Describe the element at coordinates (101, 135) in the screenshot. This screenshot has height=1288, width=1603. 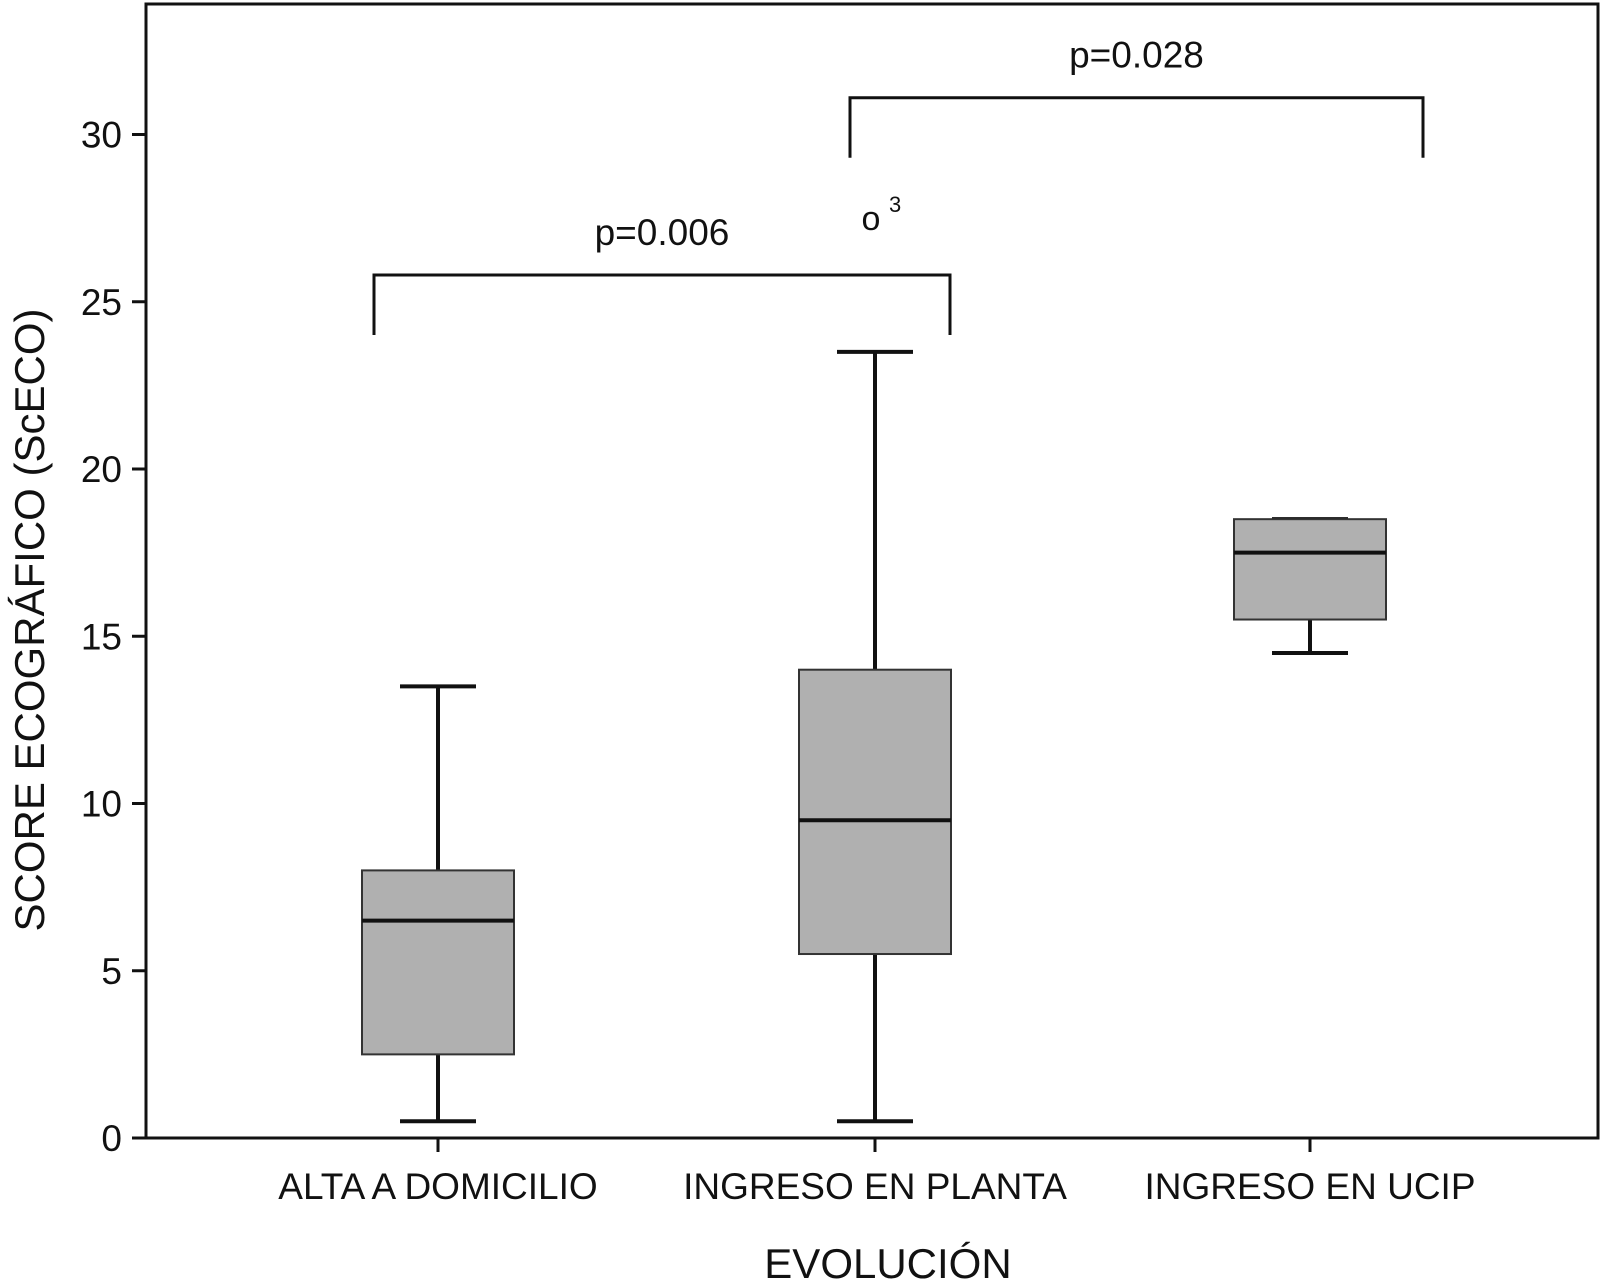
I see `y-tick-label: 30` at that location.